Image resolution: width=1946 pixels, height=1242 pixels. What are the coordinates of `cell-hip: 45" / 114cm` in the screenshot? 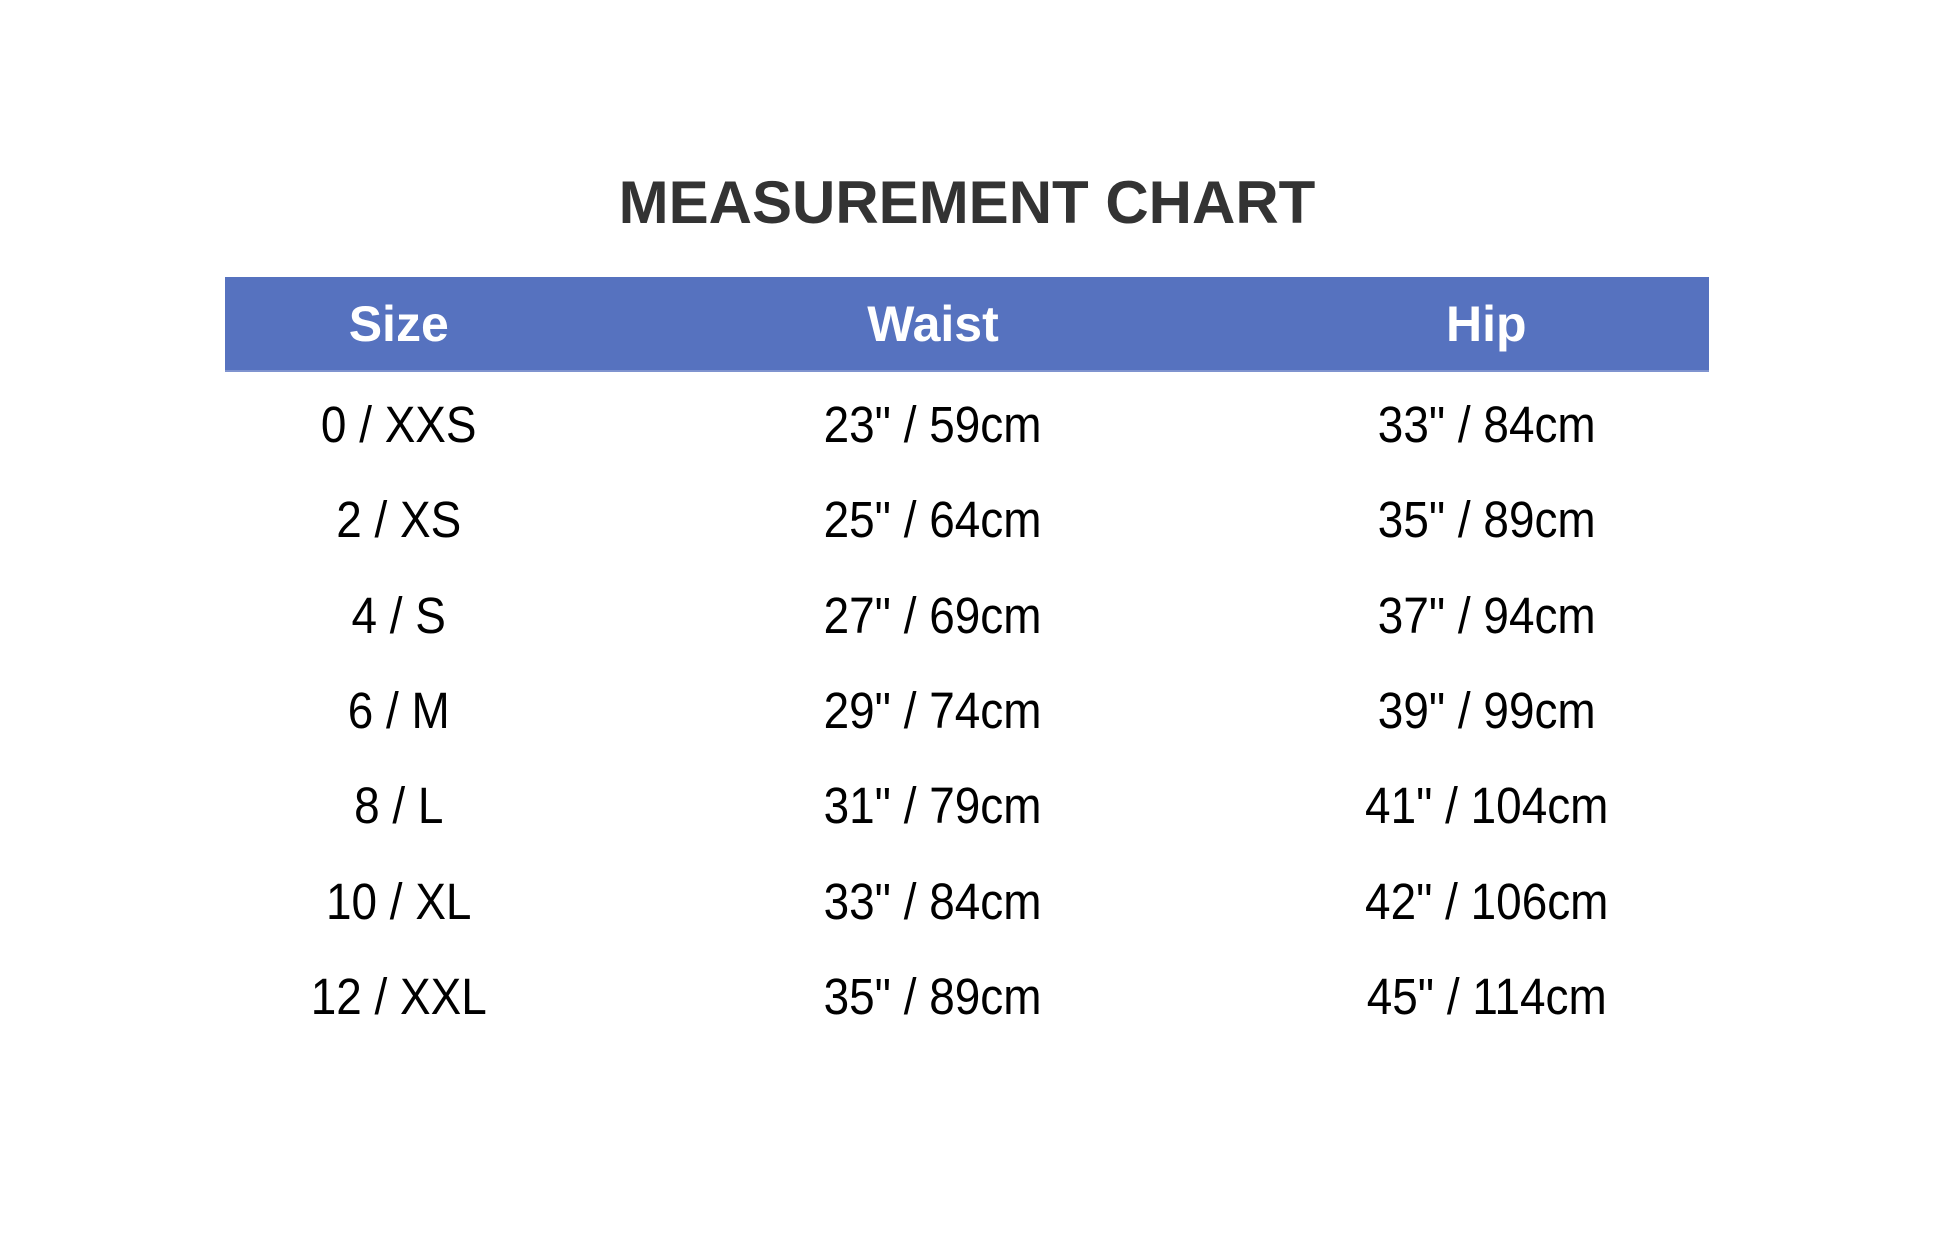 It's located at (1486, 996).